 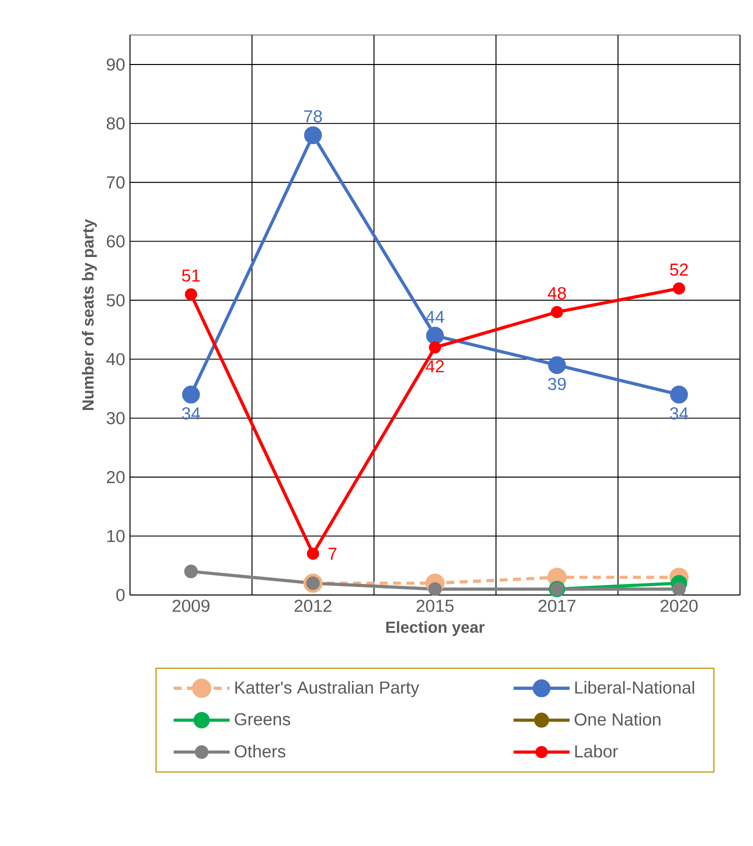 I want to click on x-tick-label: 2012, so click(x=313, y=606).